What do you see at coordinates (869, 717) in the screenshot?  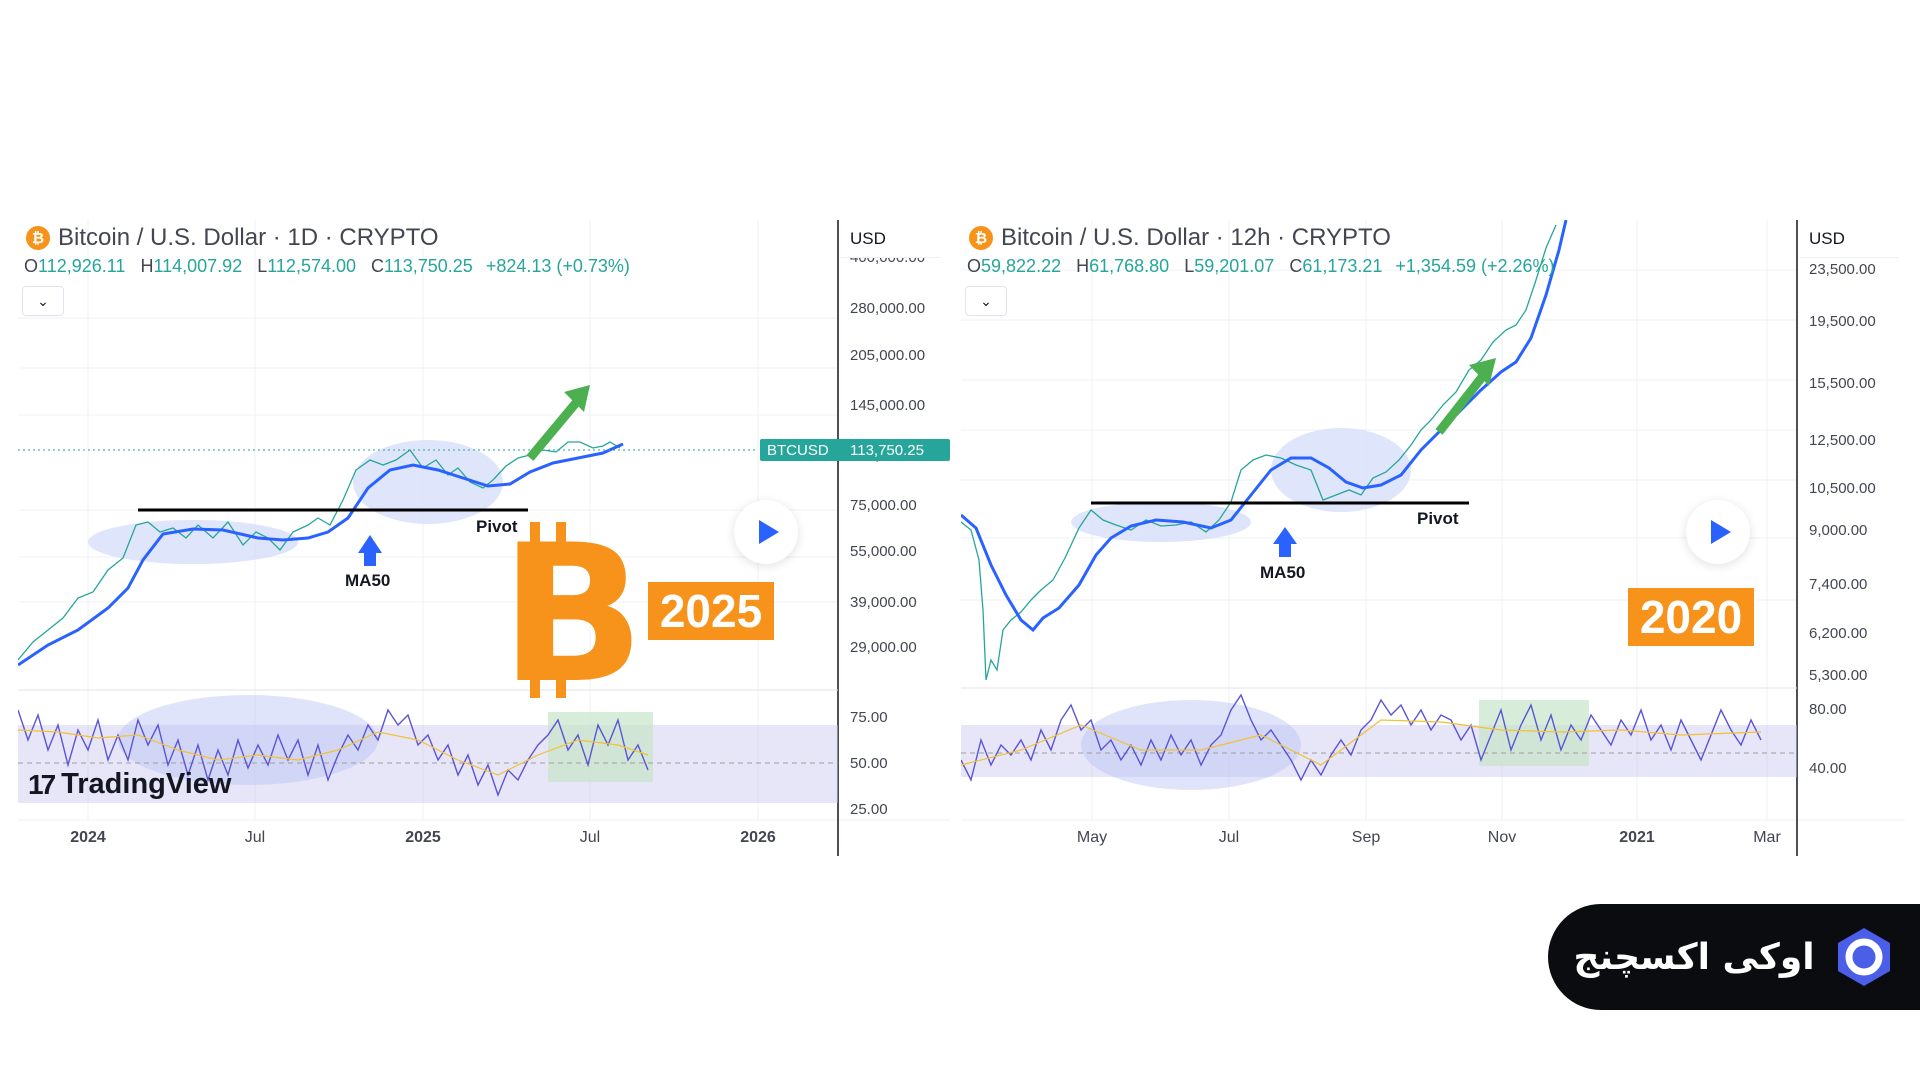 I see `rsi-tick: 75.00` at bounding box center [869, 717].